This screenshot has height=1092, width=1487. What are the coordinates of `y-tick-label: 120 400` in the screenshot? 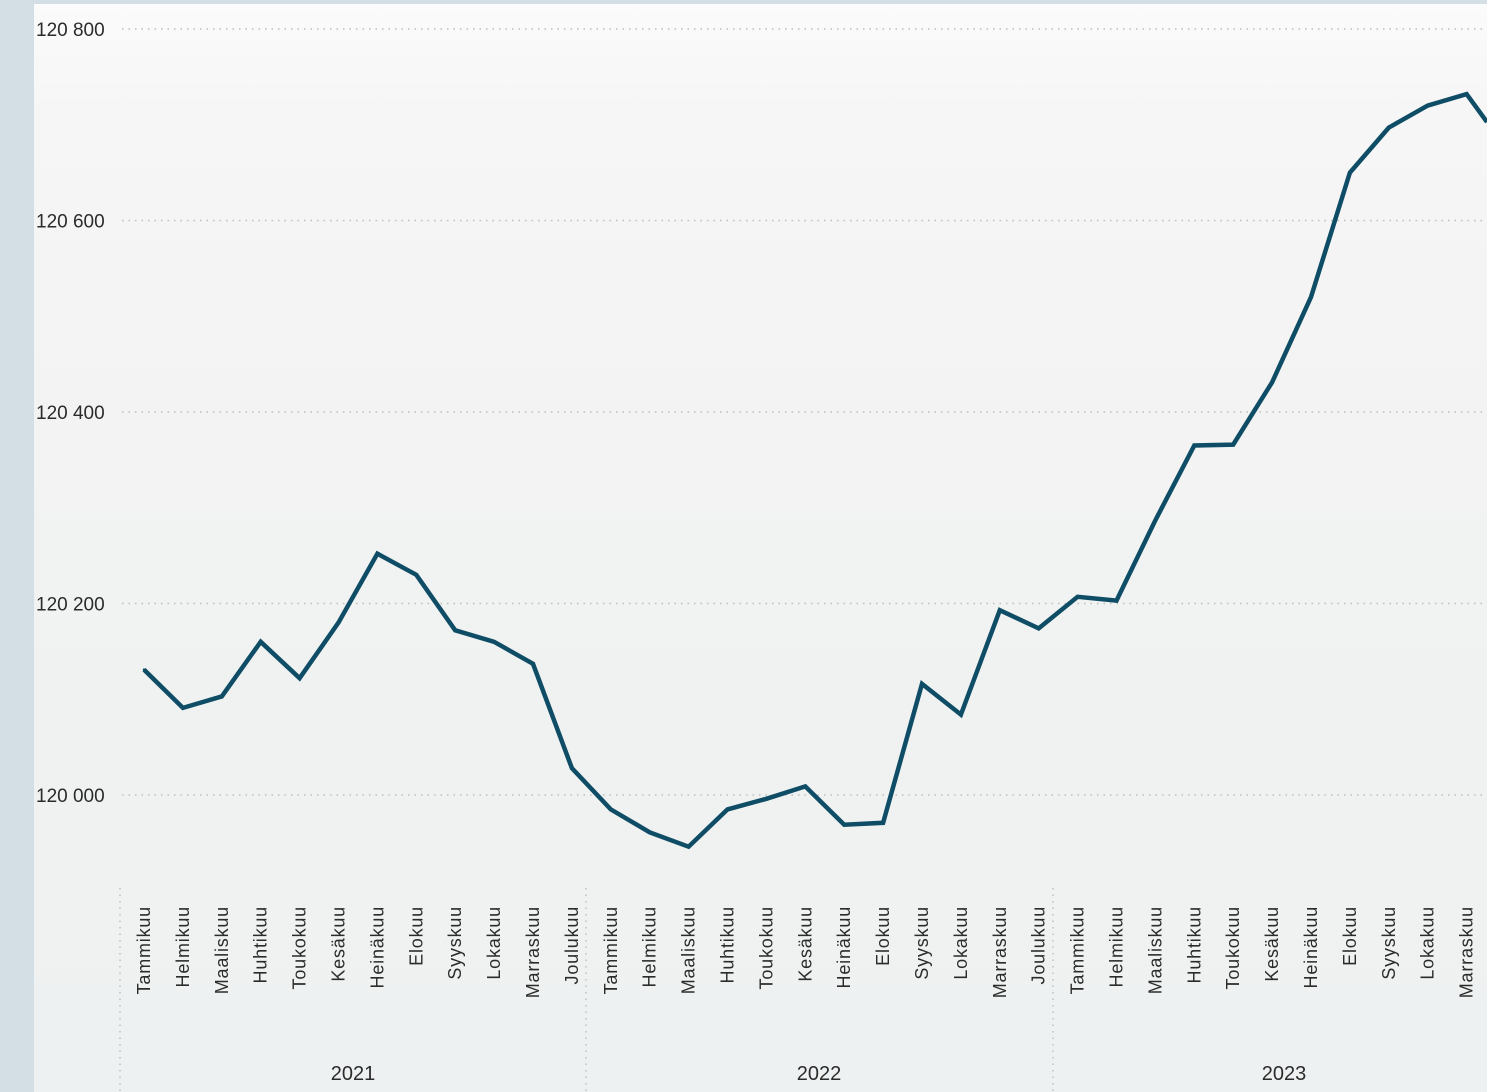 It's located at (70, 413).